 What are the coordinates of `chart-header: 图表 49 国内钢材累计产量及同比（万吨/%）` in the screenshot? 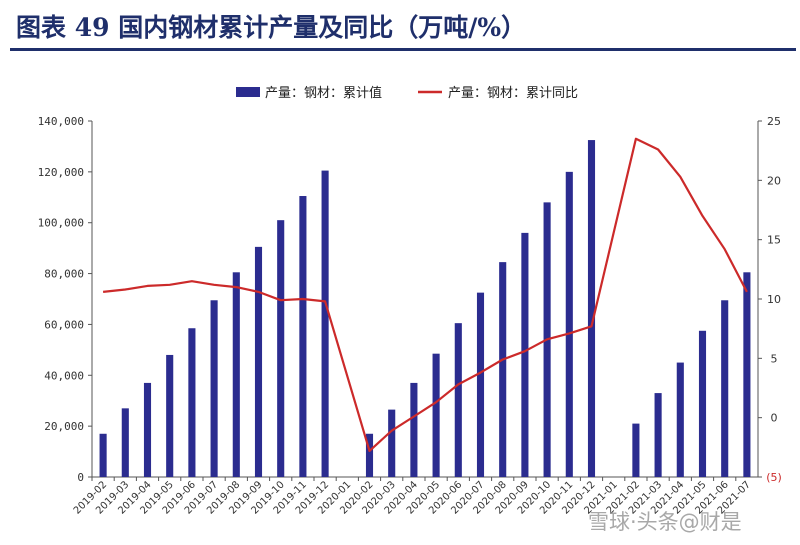 It's located at (400, 27).